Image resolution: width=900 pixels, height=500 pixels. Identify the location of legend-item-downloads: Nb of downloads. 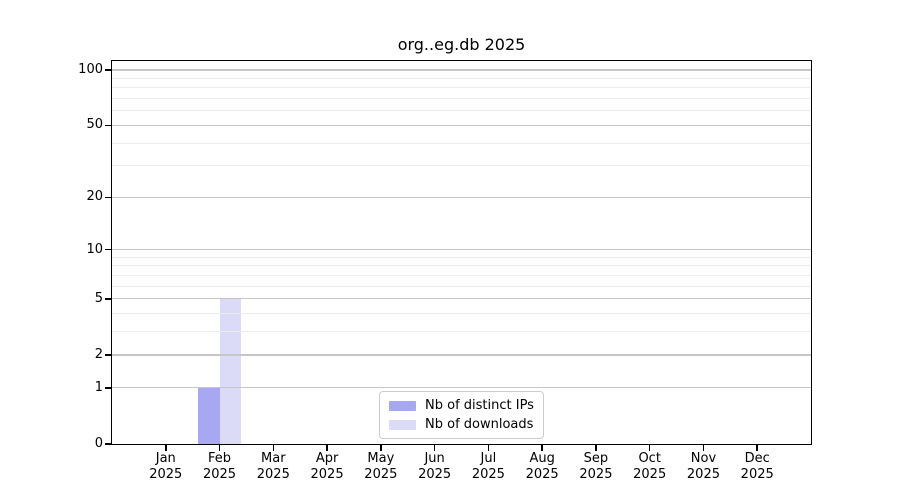
(461, 424).